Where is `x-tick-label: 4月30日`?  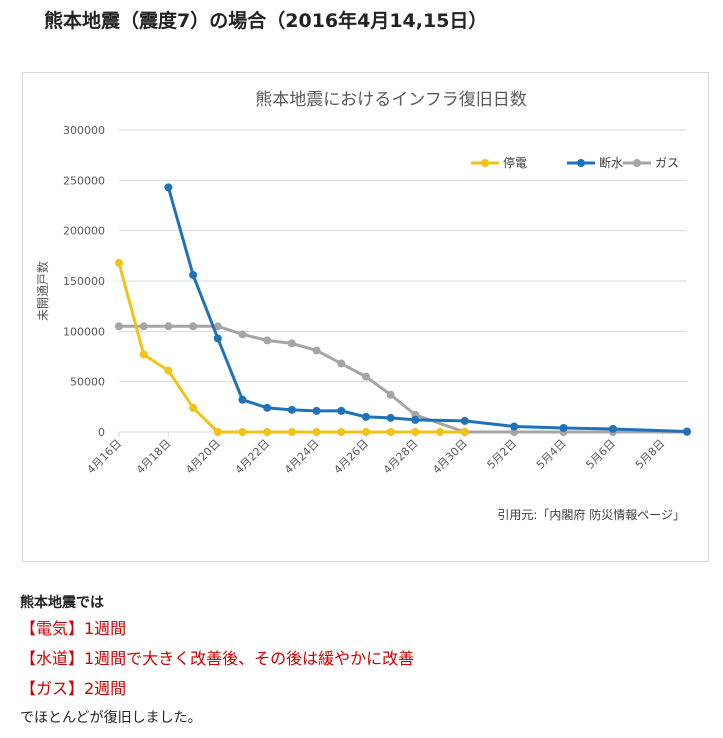 x-tick-label: 4月30日 is located at coordinates (450, 457).